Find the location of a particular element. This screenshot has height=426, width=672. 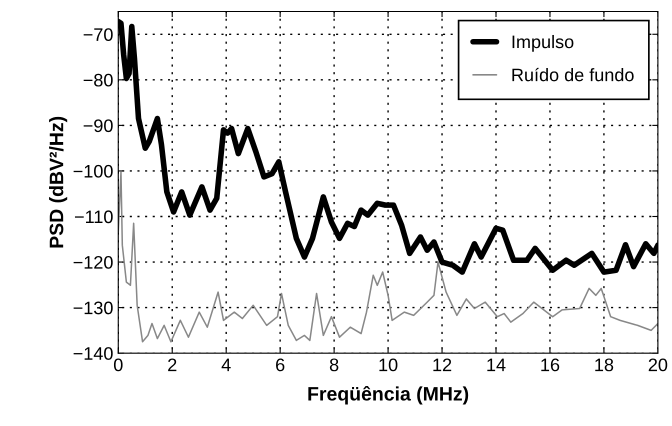

x-tick-label: 18 is located at coordinates (604, 365).